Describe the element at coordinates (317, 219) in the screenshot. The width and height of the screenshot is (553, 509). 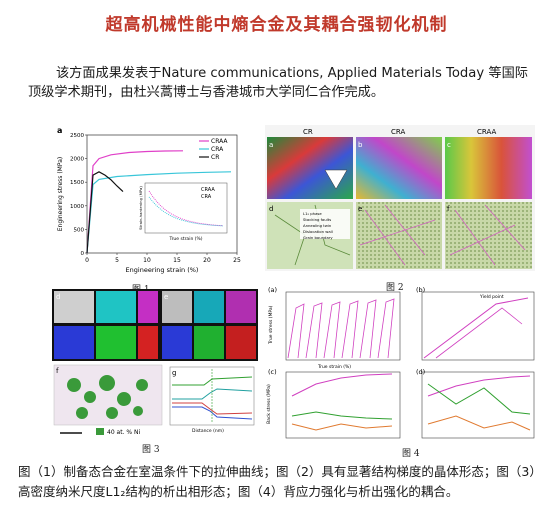
I see `legend-stacking: Stacking faults` at that location.